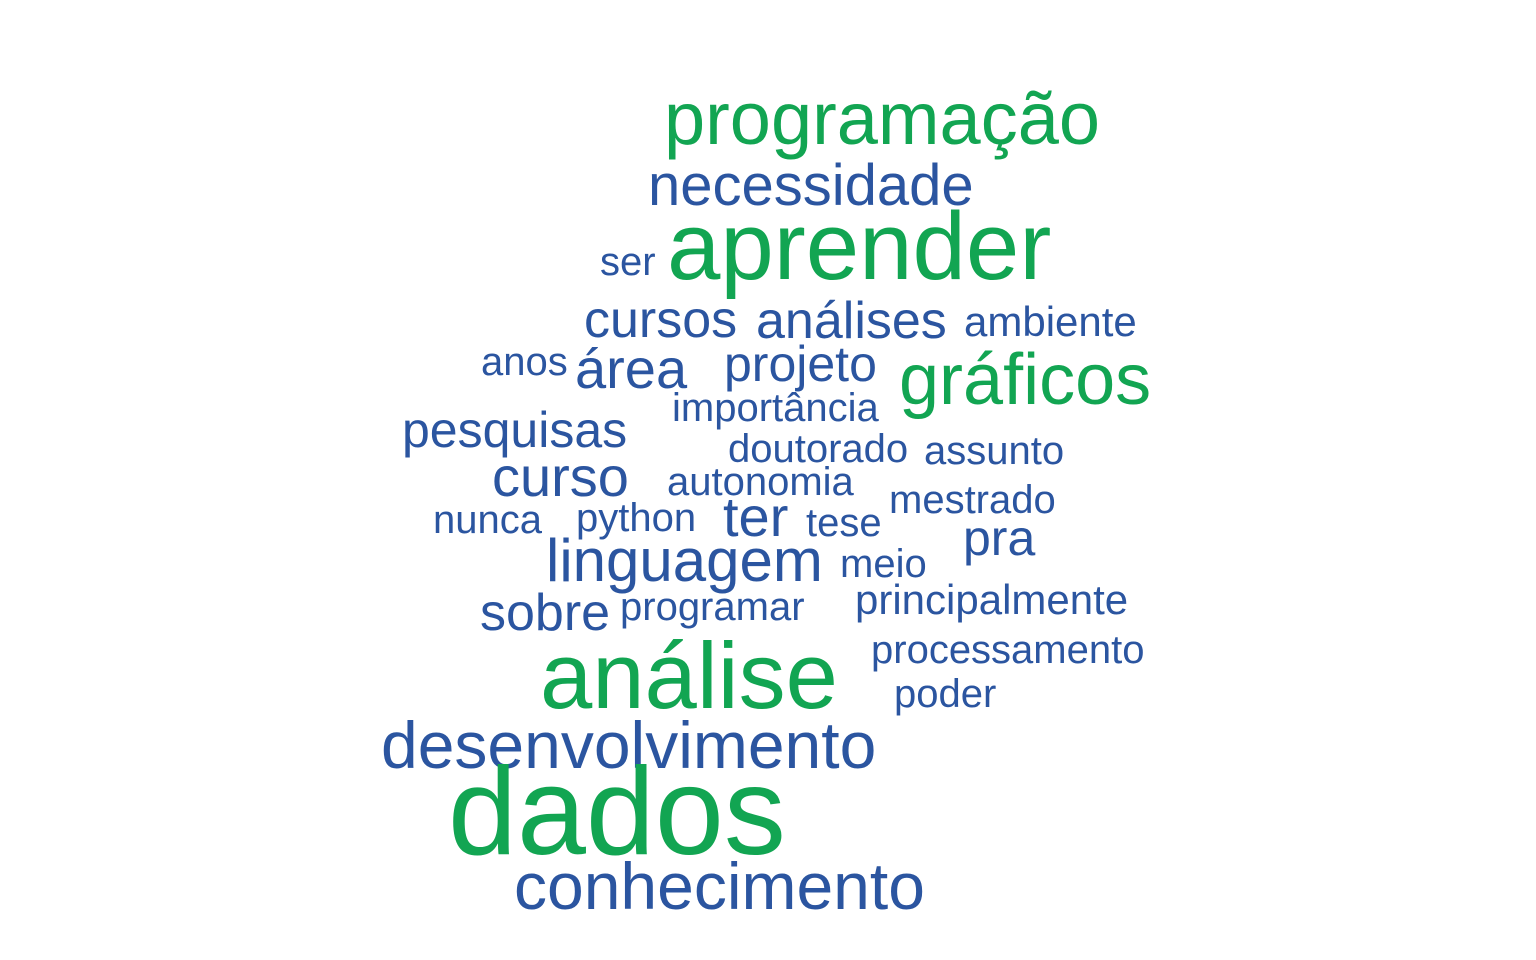  I want to click on word-assunto: assunto, so click(994, 451).